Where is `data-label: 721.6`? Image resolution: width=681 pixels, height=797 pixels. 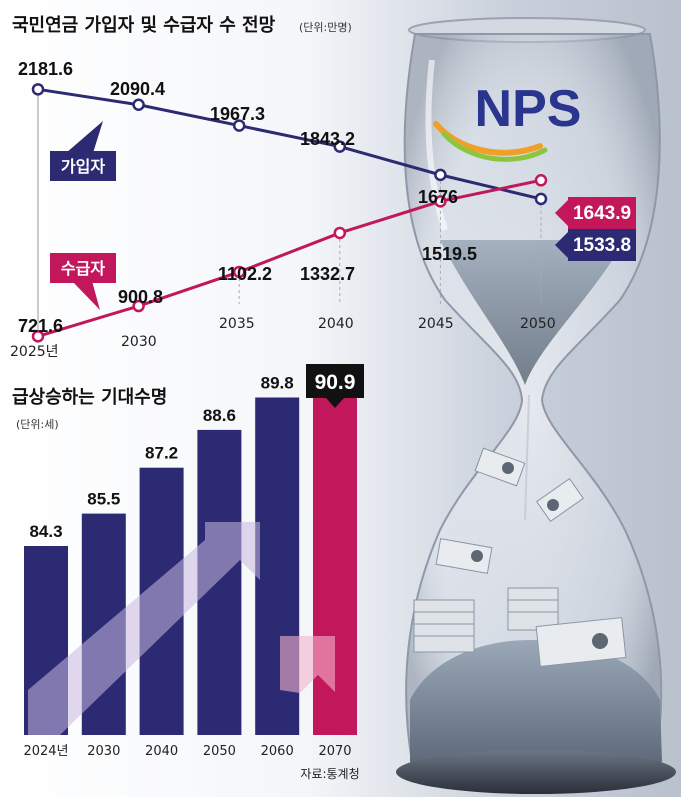
data-label: 721.6 is located at coordinates (40, 326).